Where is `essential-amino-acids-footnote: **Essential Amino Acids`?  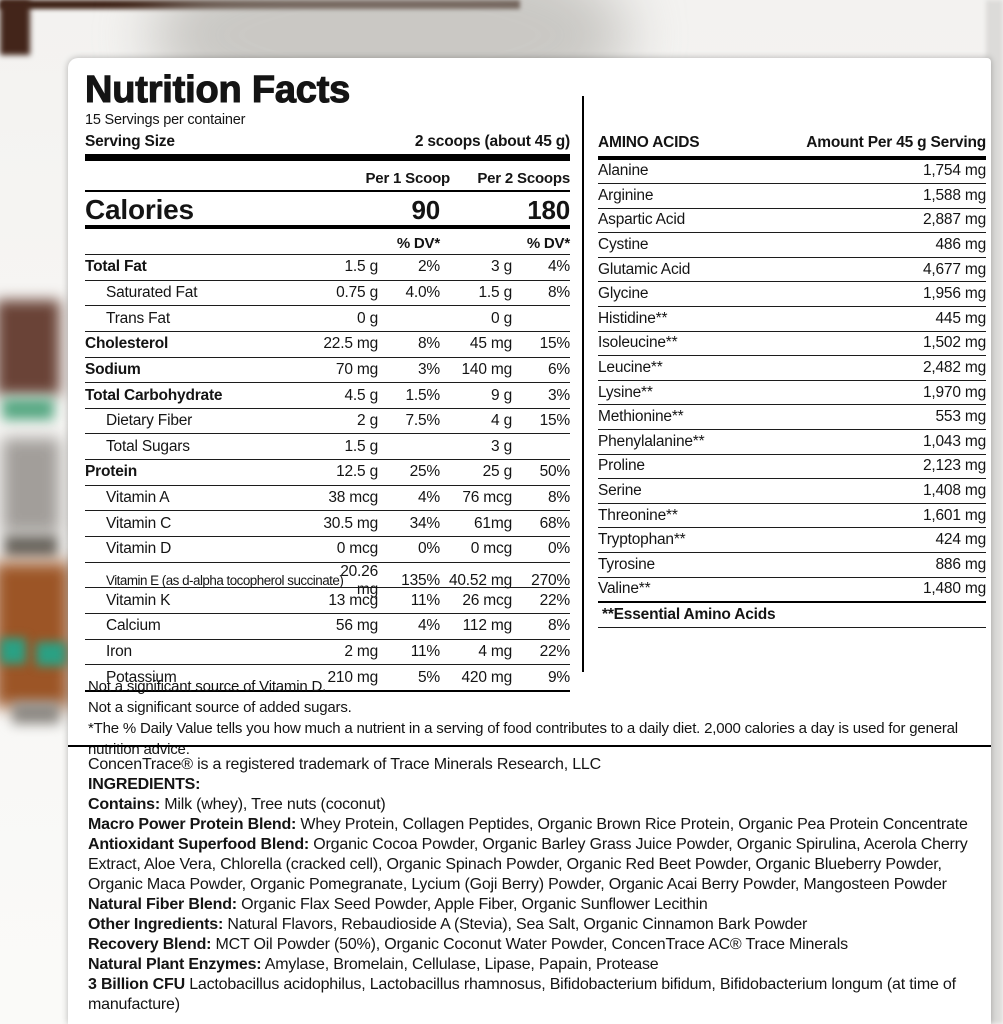
essential-amino-acids-footnote: **Essential Amino Acids is located at coordinates (792, 616).